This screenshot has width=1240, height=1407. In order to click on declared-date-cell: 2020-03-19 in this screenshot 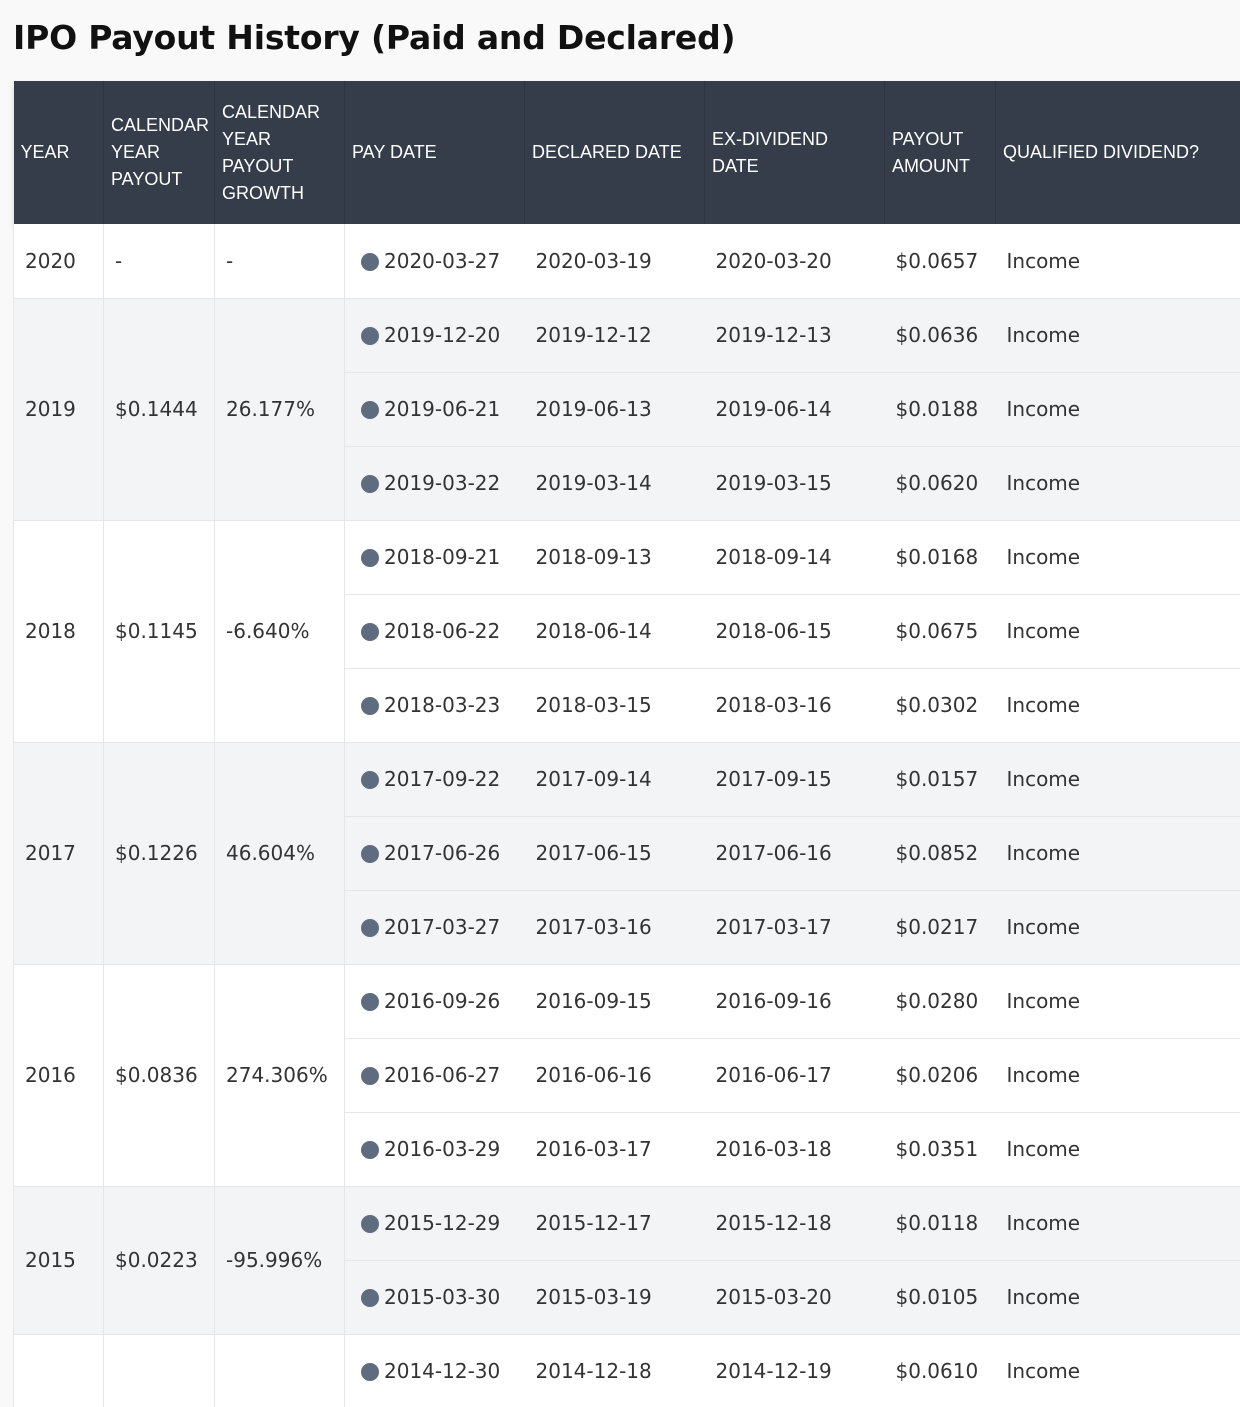, I will do `click(614, 261)`.